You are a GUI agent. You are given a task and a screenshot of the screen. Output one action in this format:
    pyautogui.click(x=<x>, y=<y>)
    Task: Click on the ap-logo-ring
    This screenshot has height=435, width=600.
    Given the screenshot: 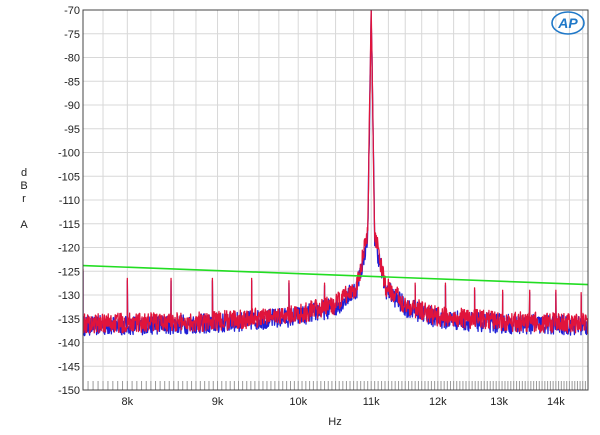 What is the action you would take?
    pyautogui.click(x=568, y=23)
    